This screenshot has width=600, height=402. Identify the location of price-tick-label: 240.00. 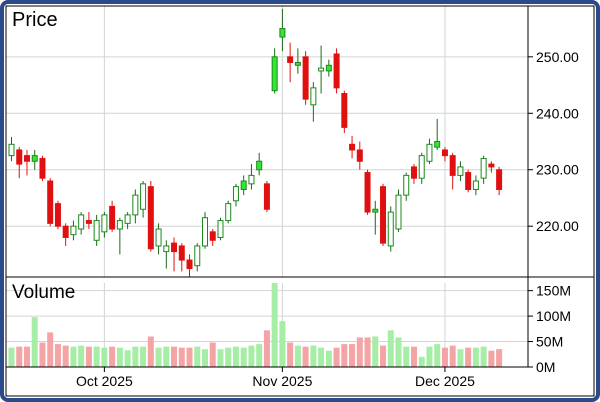
(557, 113).